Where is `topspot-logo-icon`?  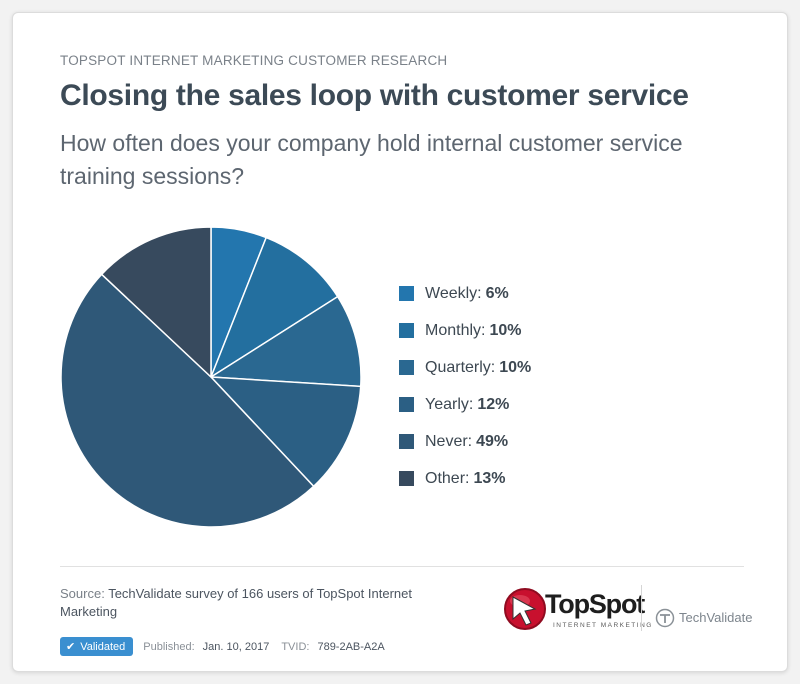 topspot-logo-icon is located at coordinates (525, 609).